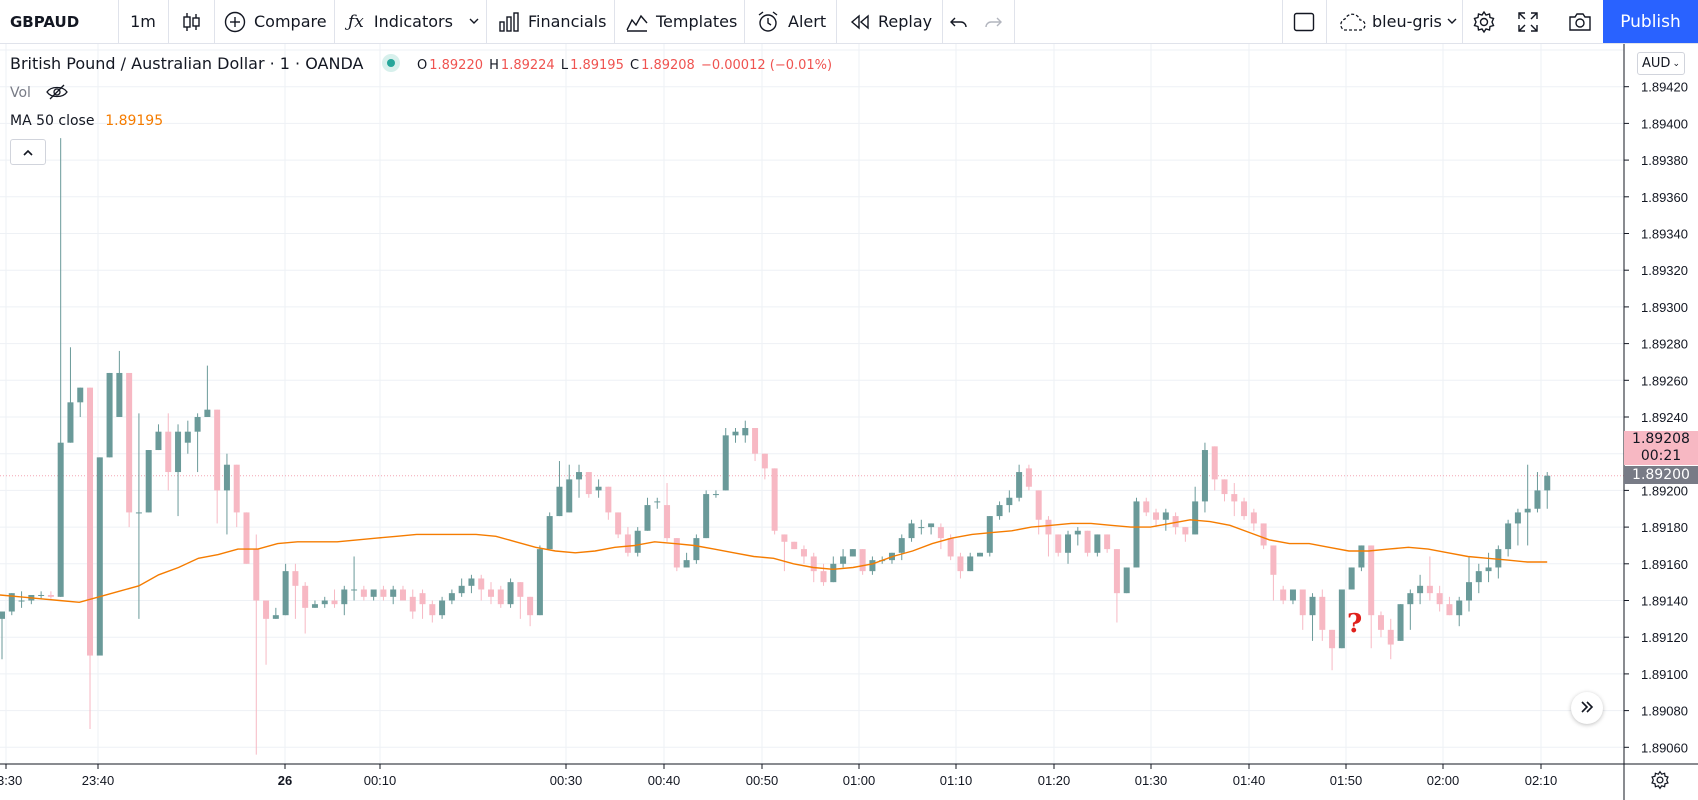 The width and height of the screenshot is (1698, 800). What do you see at coordinates (1660, 782) in the screenshot?
I see `chart-settings-button` at bounding box center [1660, 782].